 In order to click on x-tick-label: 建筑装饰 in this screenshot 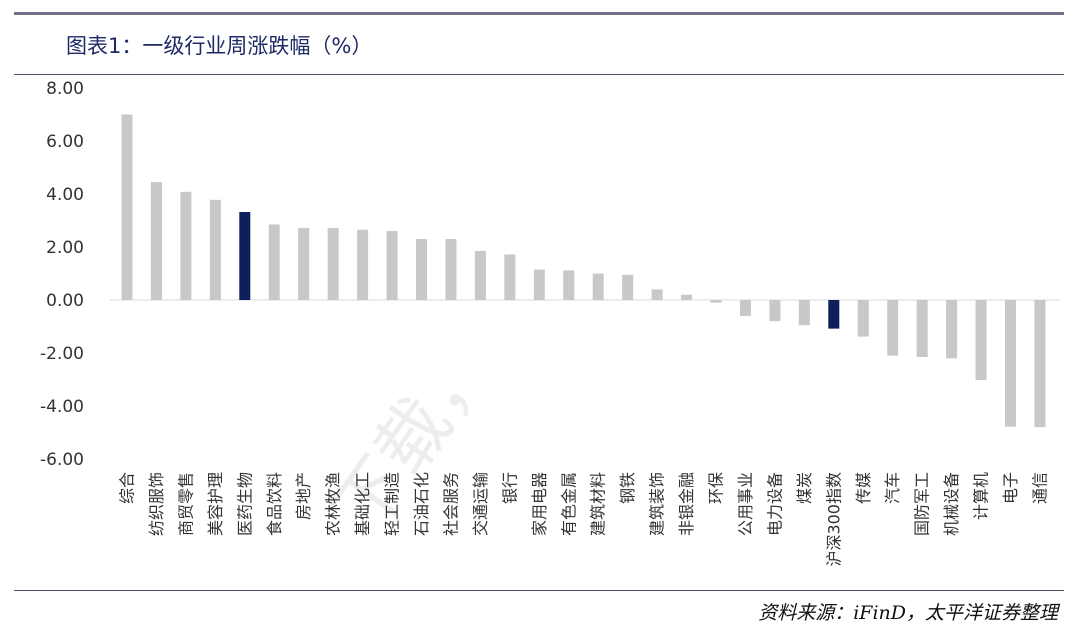, I will do `click(657, 504)`.